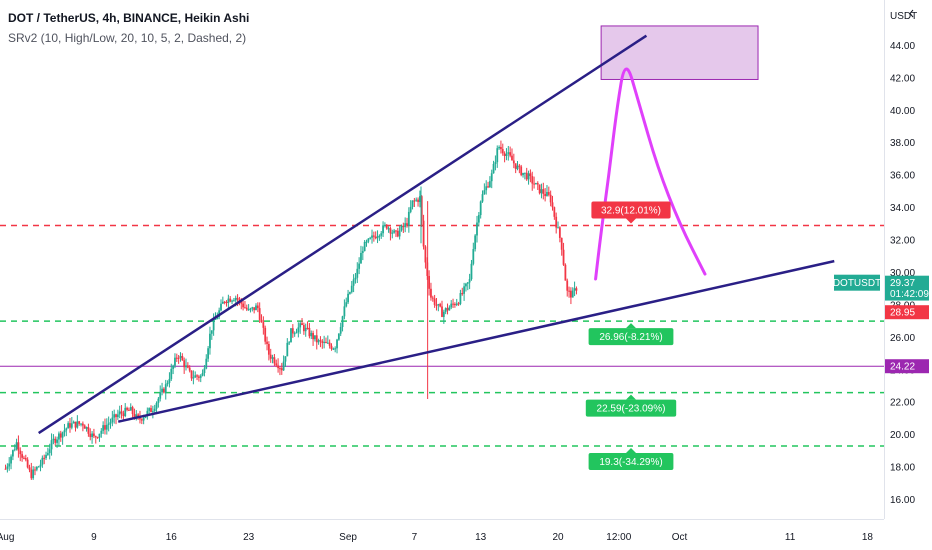 The height and width of the screenshot is (550, 932). What do you see at coordinates (857, 283) in the screenshot?
I see `symbol-axis-tag-text: DOTUSDT` at bounding box center [857, 283].